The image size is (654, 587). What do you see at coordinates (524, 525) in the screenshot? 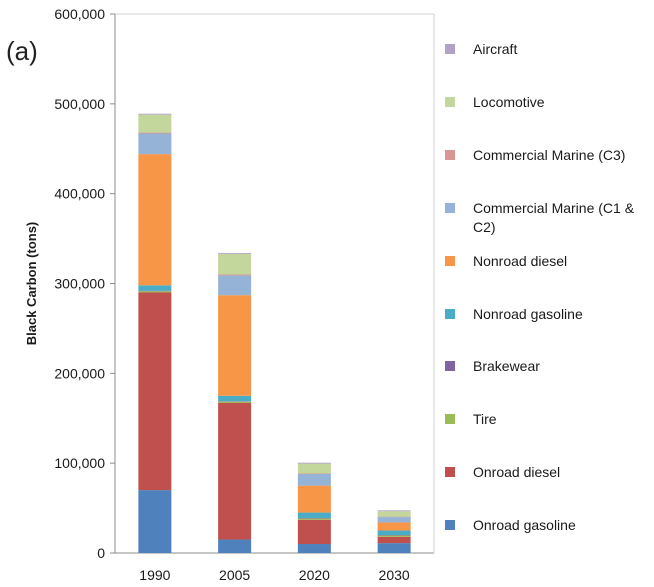
I see `legend-label: Onroad gasoline` at bounding box center [524, 525].